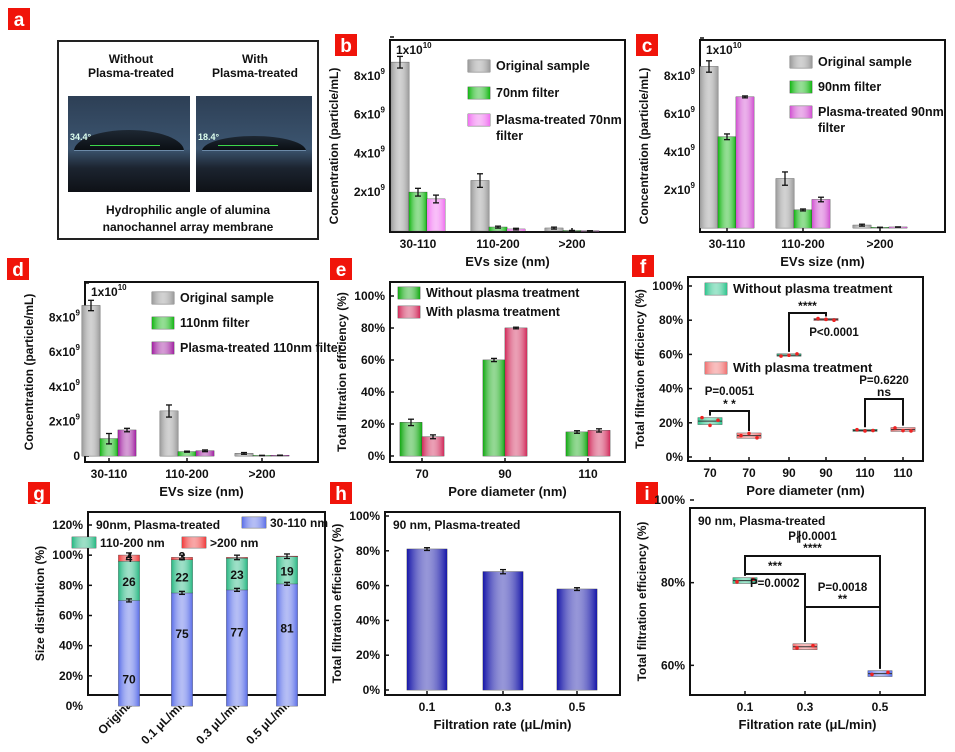 This screenshot has height=752, width=955. Describe the element at coordinates (761, 521) in the screenshot. I see `annotation: 90 nm, Plasma-treated` at that location.